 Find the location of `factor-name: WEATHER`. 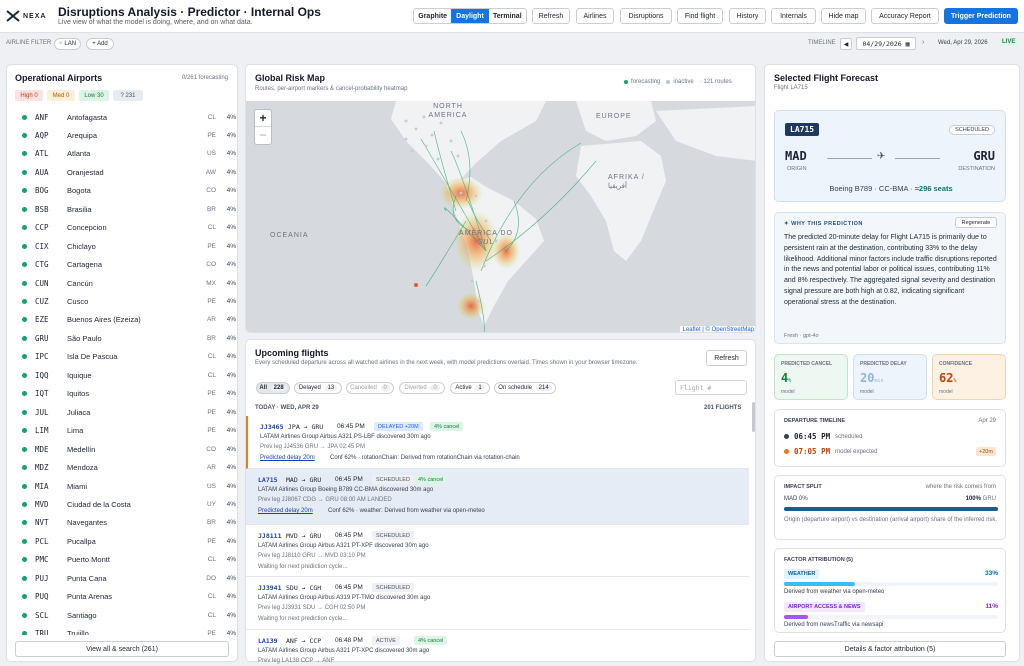

factor-name: WEATHER is located at coordinates (802, 574).